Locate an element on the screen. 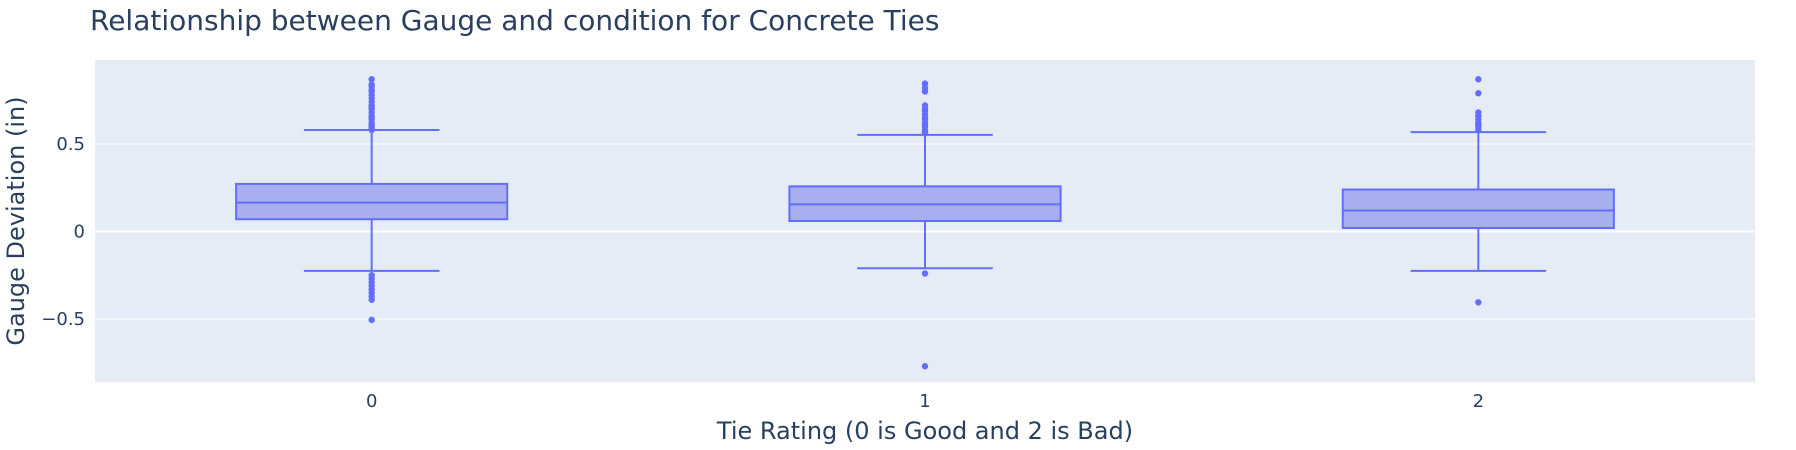  x-axis-label: Tie Rating (0 is Good and 2 is Bad) is located at coordinates (924, 431).